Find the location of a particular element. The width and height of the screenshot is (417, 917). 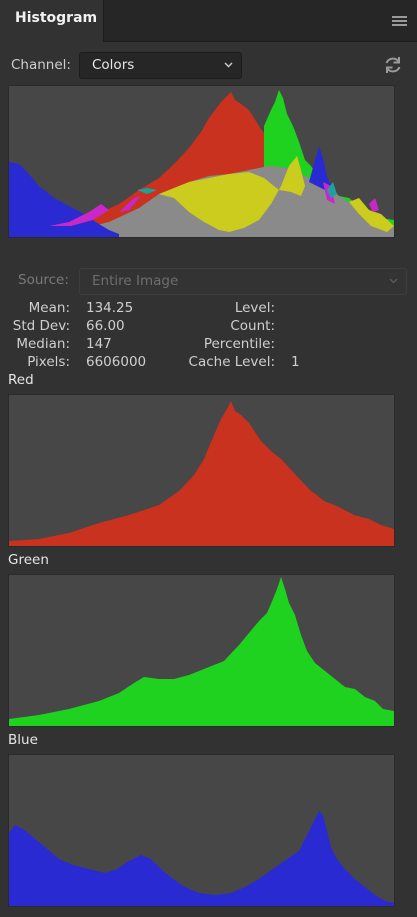

percentile-label: Percentile: is located at coordinates (239, 344).